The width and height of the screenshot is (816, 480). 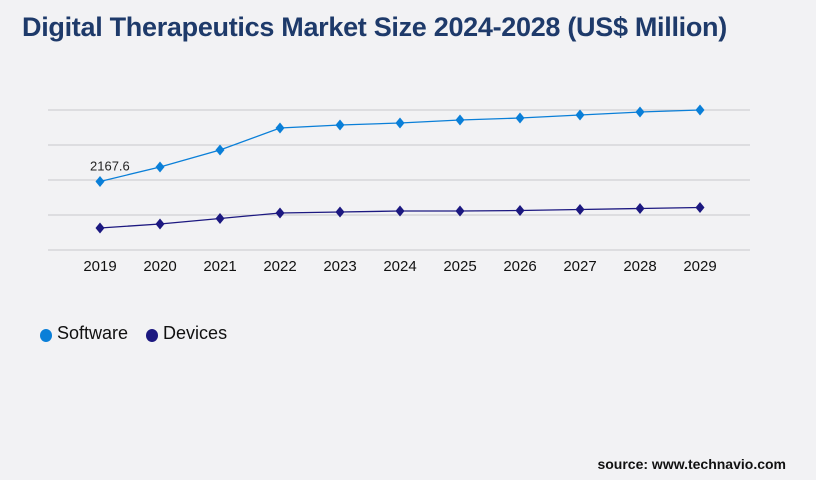 I want to click on data-point-devices-2025, so click(x=460, y=211).